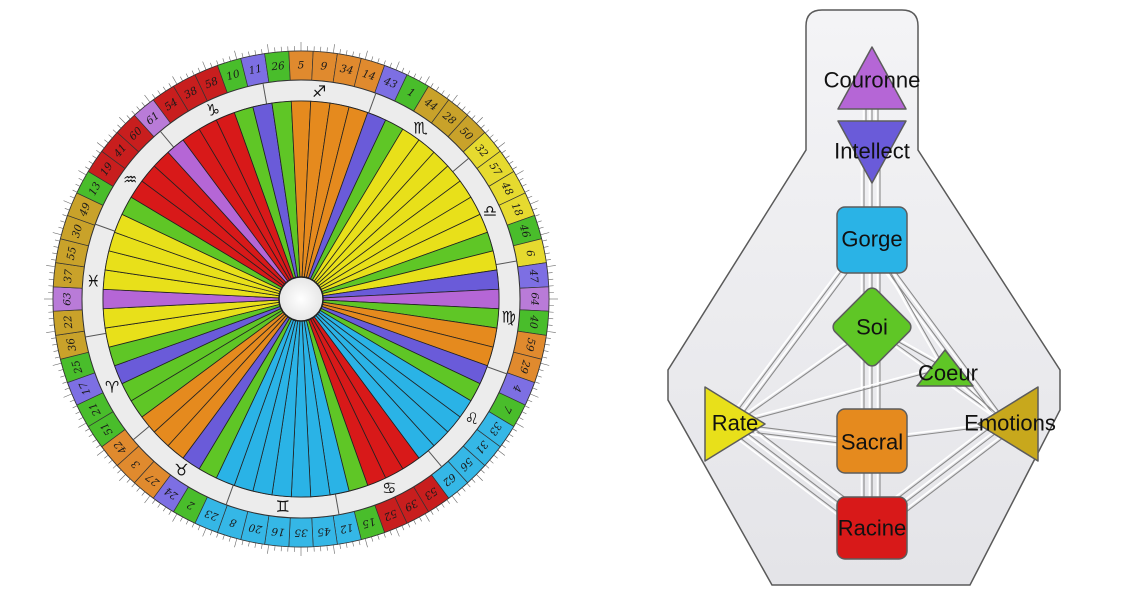 The height and width of the screenshot is (600, 1145). What do you see at coordinates (533, 276) in the screenshot?
I see `gate-number: 47` at bounding box center [533, 276].